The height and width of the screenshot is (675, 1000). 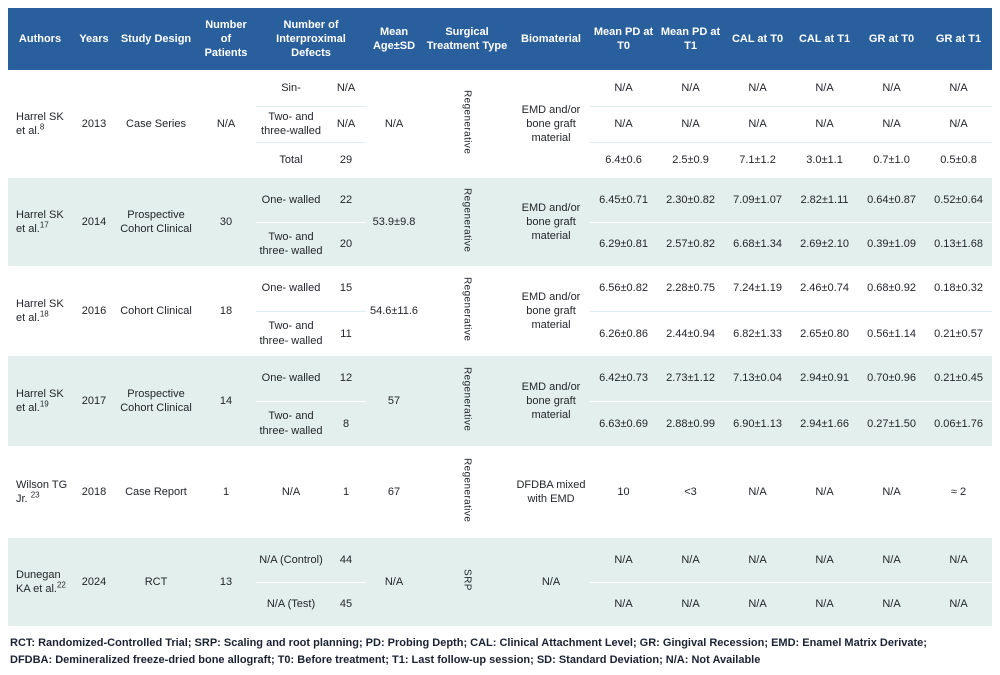 I want to click on author-name: Wilson TG Jr., so click(x=42, y=491).